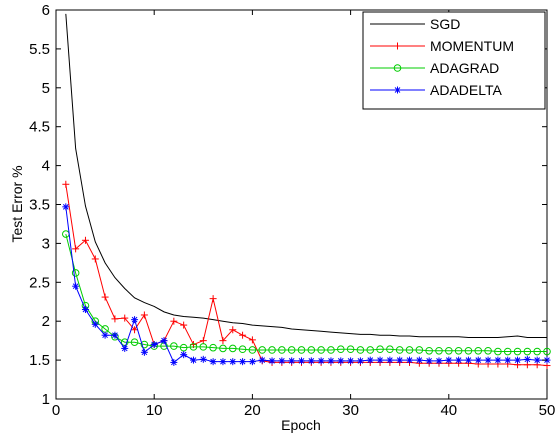 This screenshot has width=557, height=435. I want to click on x-tick-label: 10, so click(154, 410).